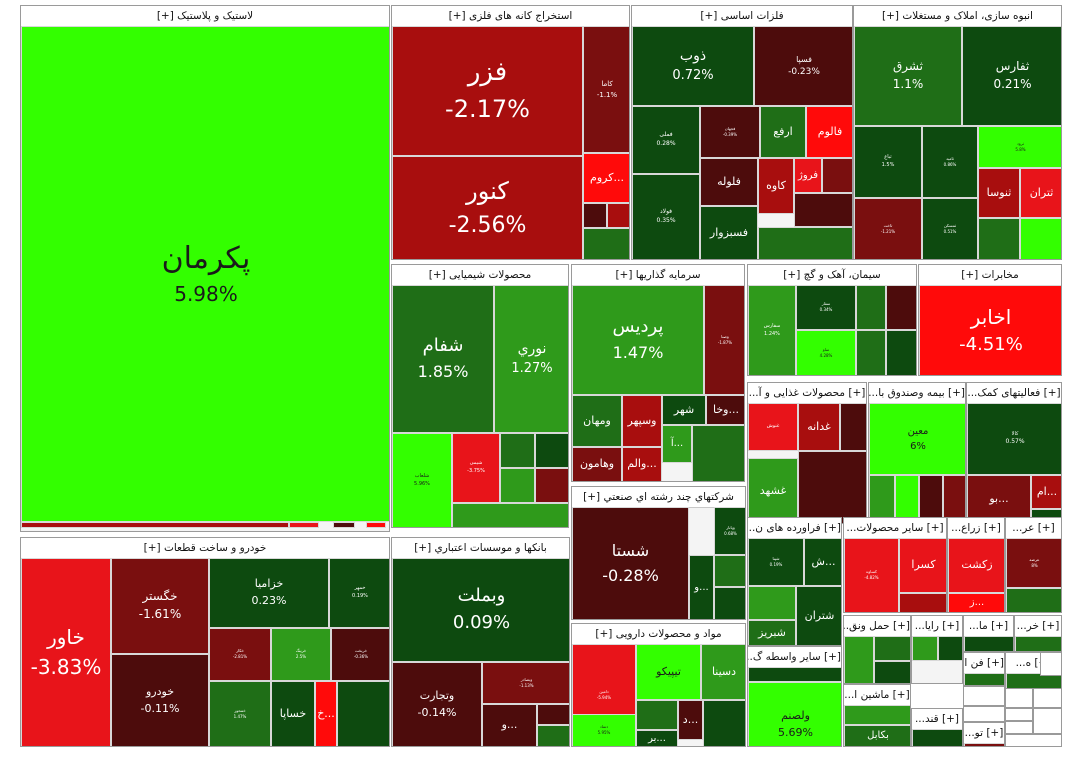 The width and height of the screenshot is (1080, 771). Describe the element at coordinates (829, 132) in the screenshot. I see `stock-tile: فالوم` at that location.